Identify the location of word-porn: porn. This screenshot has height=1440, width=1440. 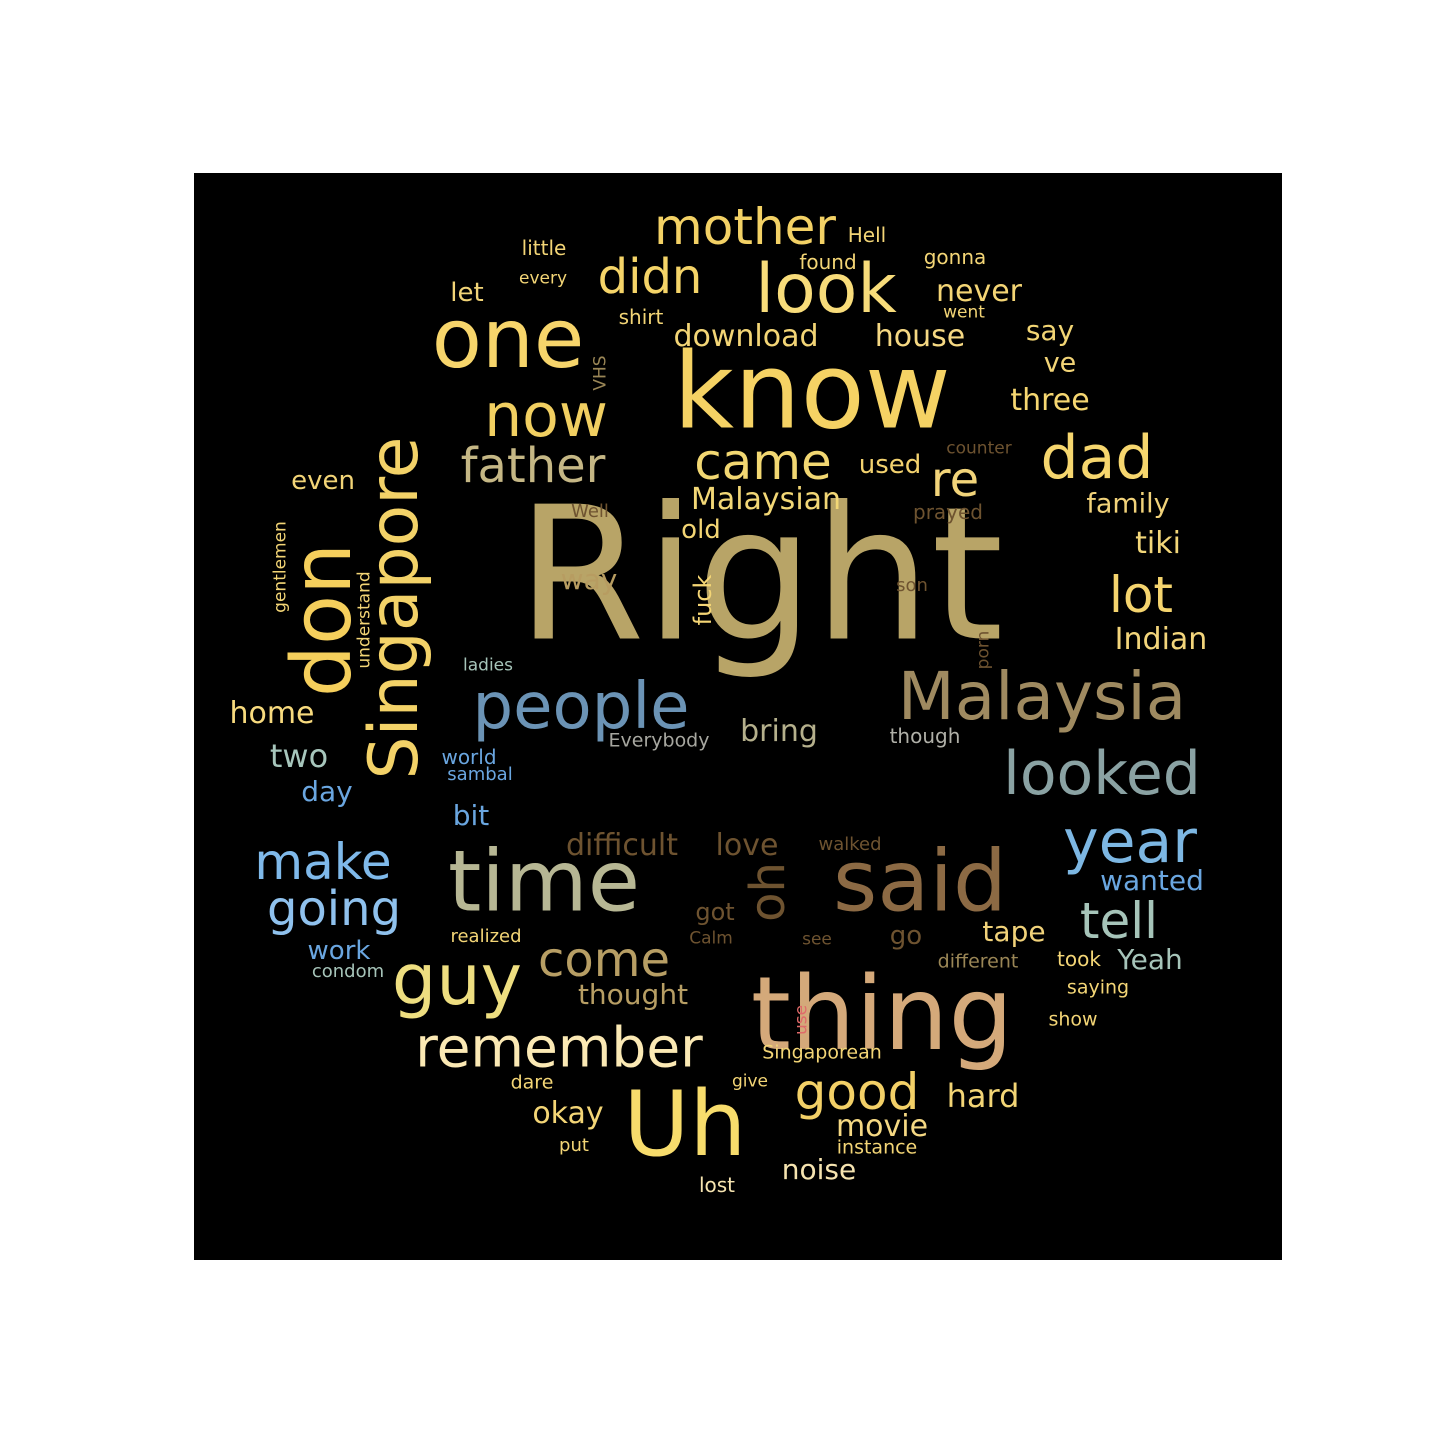
(983, 650).